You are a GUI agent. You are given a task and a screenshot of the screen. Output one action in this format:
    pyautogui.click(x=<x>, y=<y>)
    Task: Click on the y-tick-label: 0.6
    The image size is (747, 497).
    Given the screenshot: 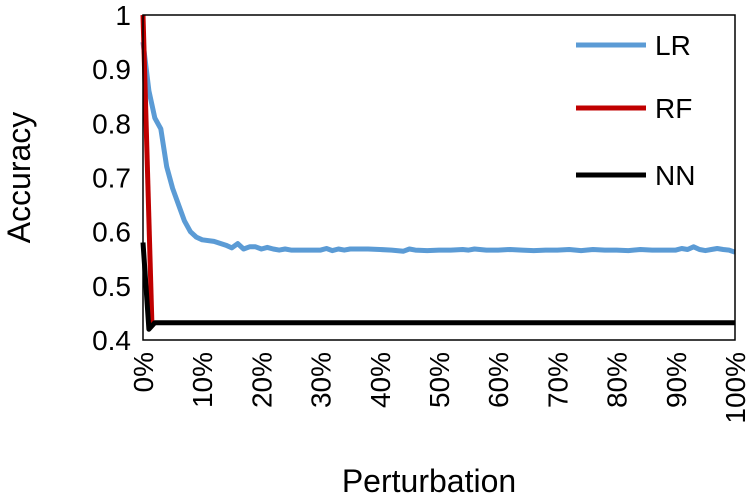 What is the action you would take?
    pyautogui.click(x=111, y=232)
    